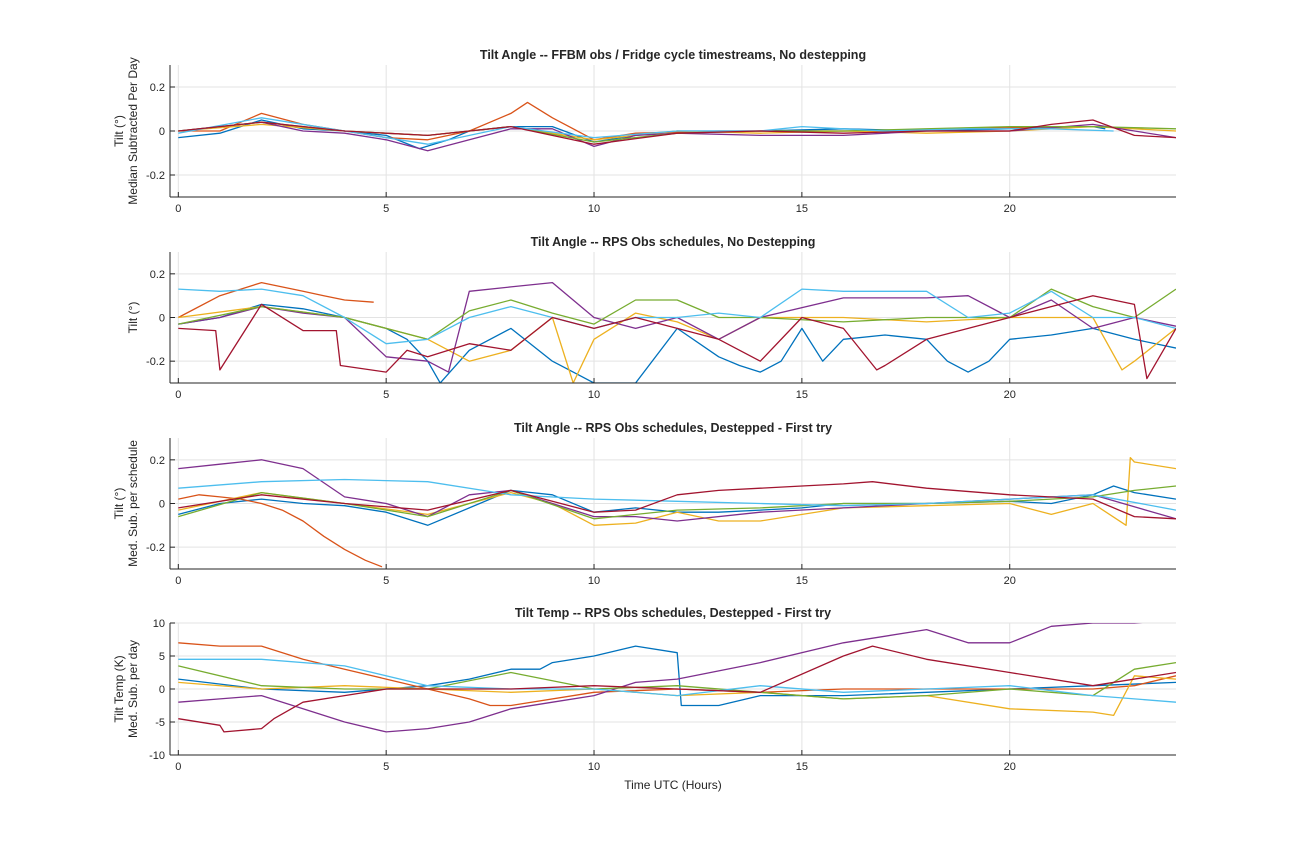 The image size is (1300, 855). I want to click on x-axis-label: Time UTC (Hours), so click(673, 785).